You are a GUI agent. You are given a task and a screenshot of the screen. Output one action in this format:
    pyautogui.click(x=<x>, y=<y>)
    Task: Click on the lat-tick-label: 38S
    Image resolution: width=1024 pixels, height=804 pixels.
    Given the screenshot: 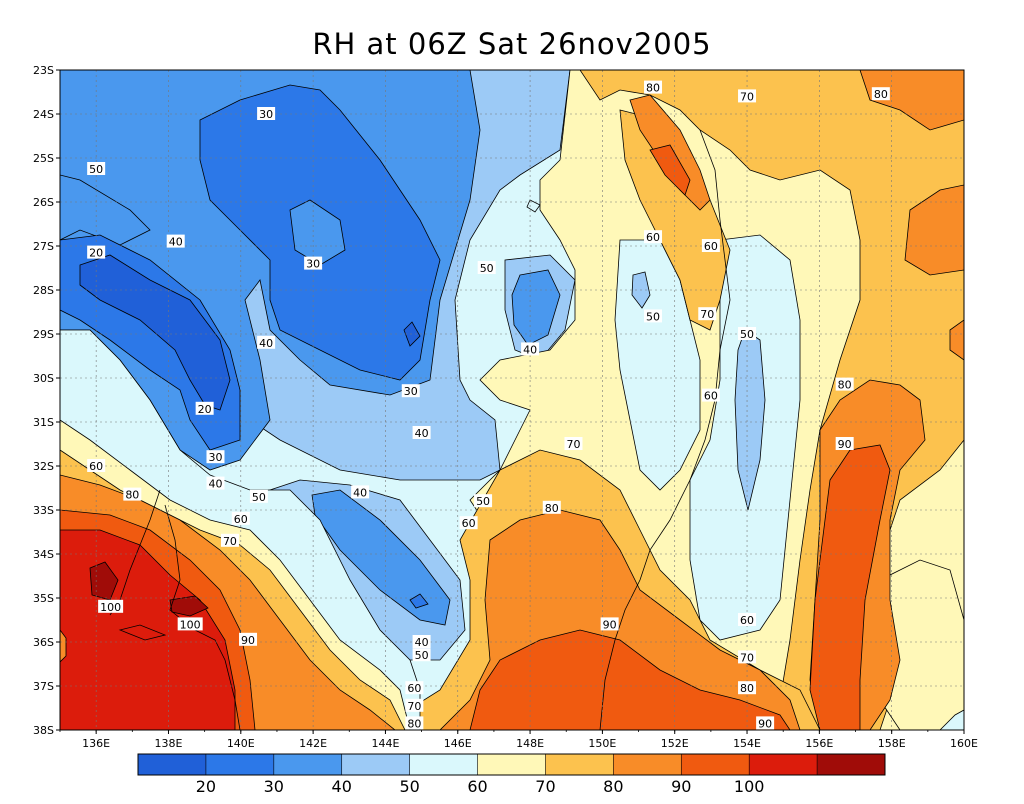 What is the action you would take?
    pyautogui.click(x=43, y=730)
    